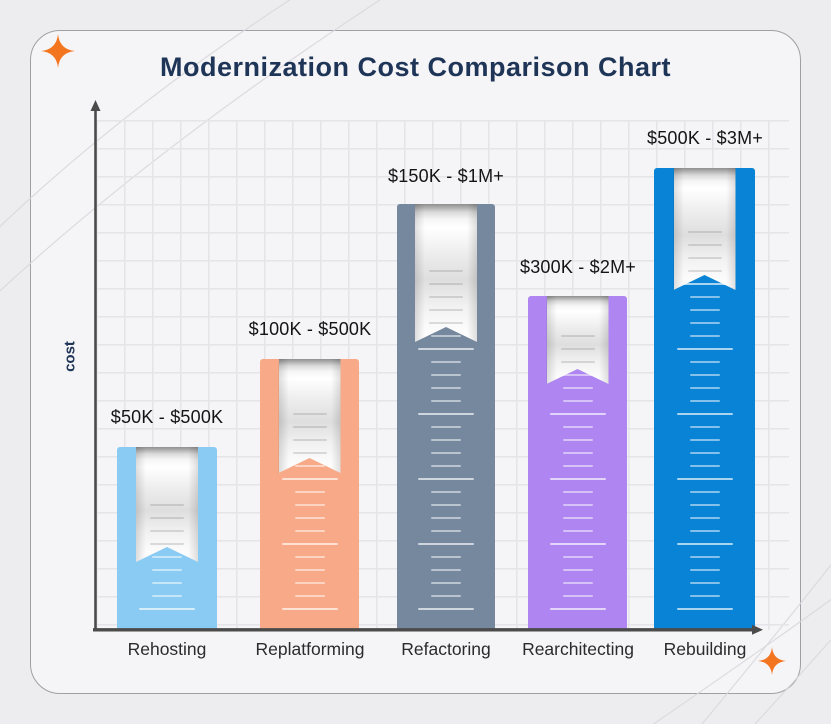  I want to click on value-label-rebuilding: $500K - $3M+, so click(705, 138).